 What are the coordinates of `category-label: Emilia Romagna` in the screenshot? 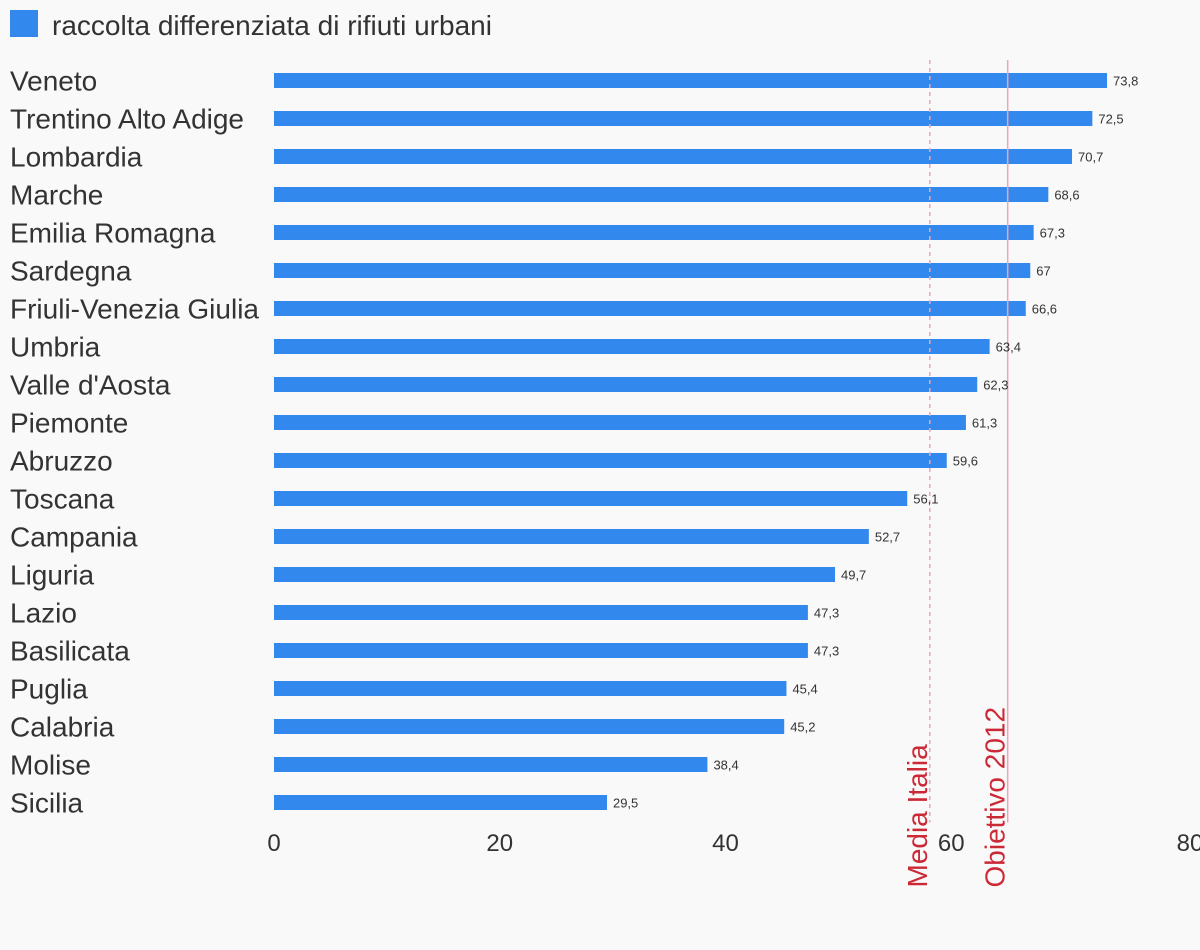 It's located at (113, 233).